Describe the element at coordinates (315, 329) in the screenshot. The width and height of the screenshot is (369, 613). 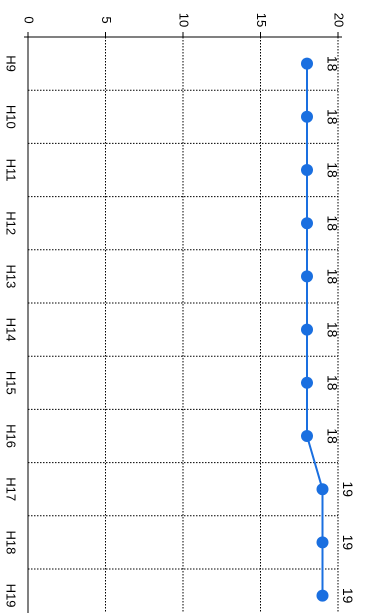
I see `data-series` at that location.